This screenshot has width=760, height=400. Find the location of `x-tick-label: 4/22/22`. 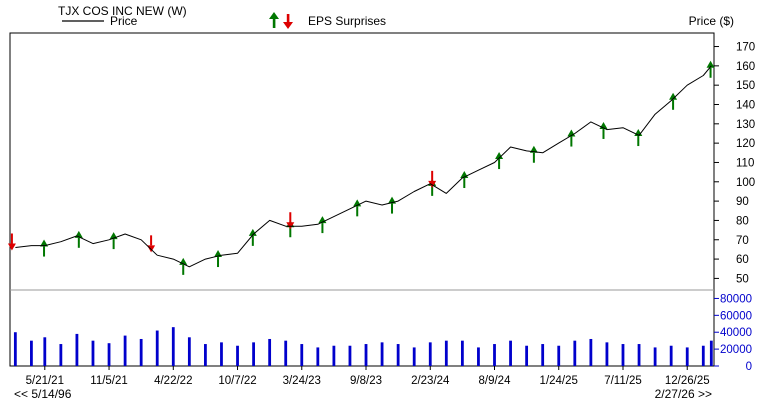

x-tick-label: 4/22/22 is located at coordinates (173, 381).